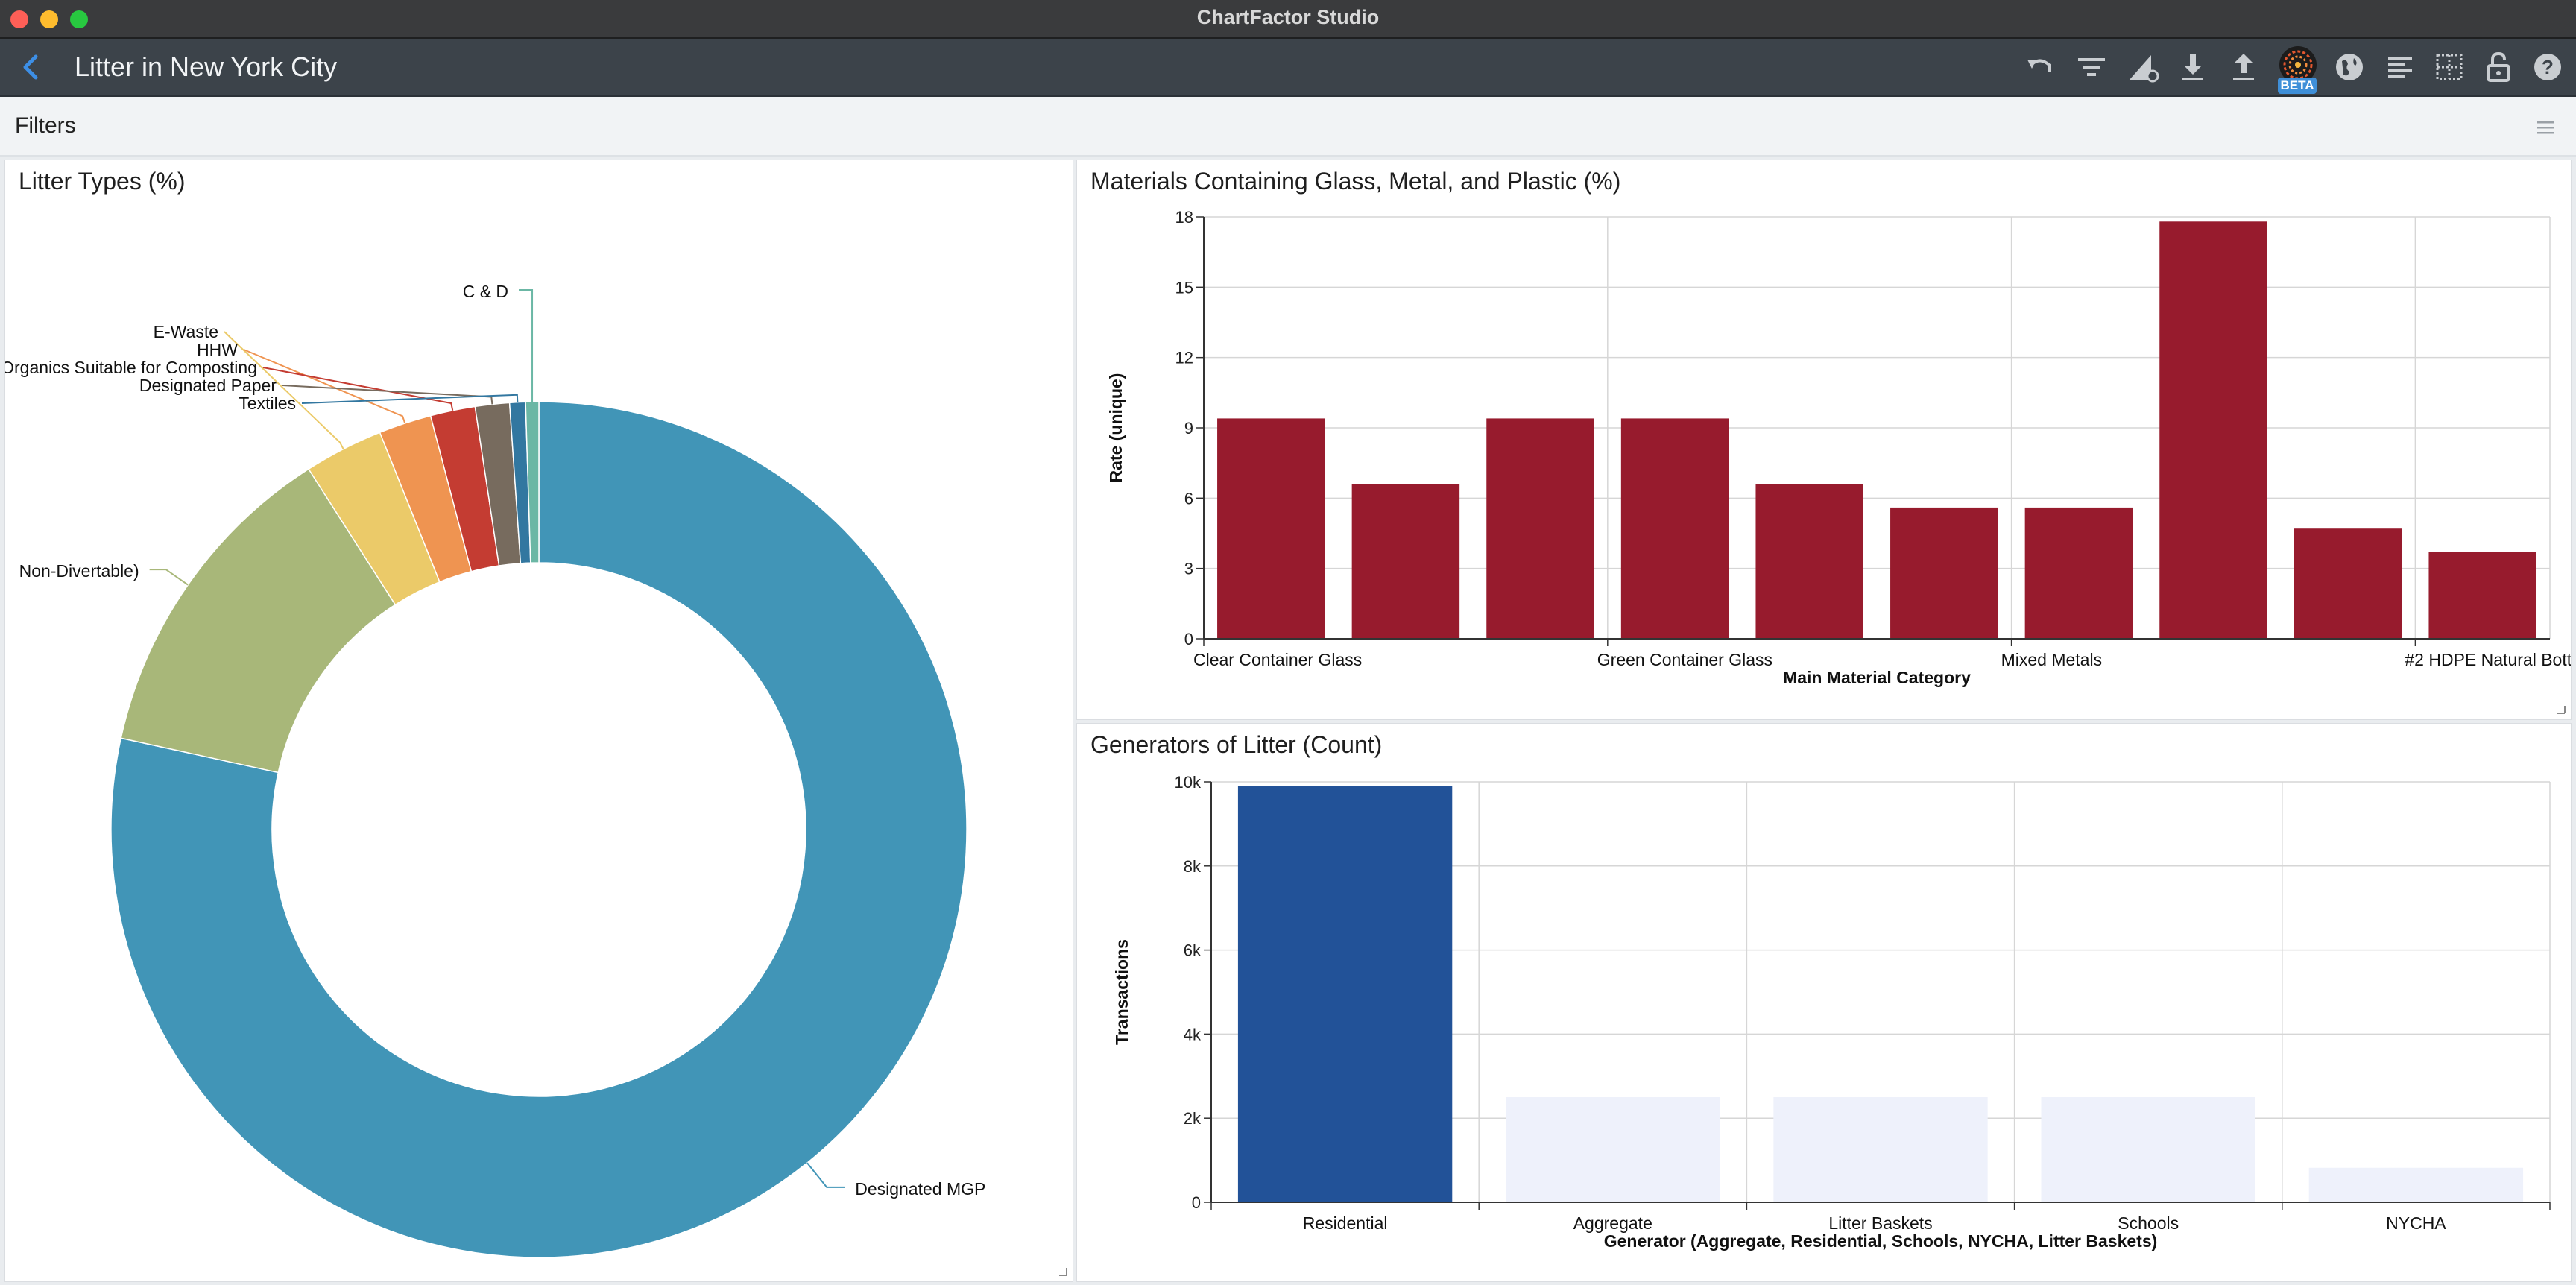  I want to click on y-tick-label: 18, so click(1184, 217).